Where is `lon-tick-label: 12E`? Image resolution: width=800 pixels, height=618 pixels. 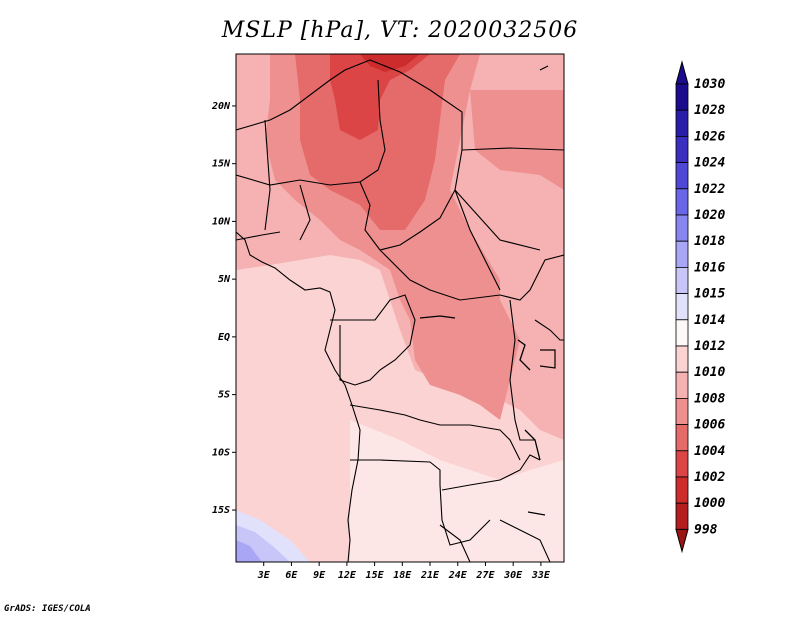 lon-tick-label: 12E is located at coordinates (347, 575).